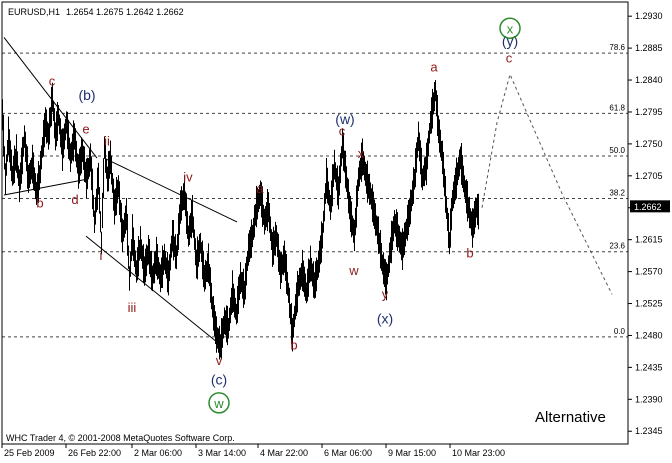 The height and width of the screenshot is (463, 672). Describe the element at coordinates (85, 128) in the screenshot. I see `wave-label: e` at that location.